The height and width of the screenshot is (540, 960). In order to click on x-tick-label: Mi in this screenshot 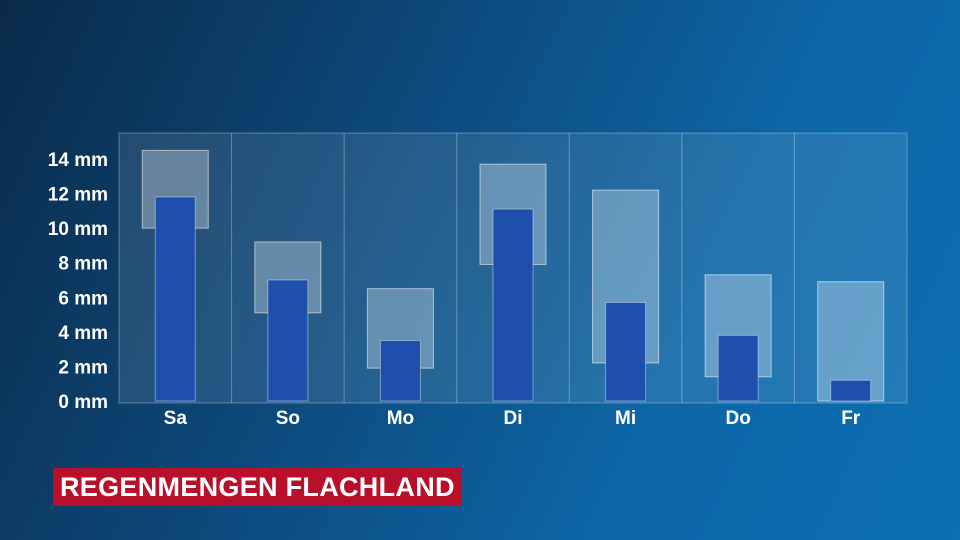, I will do `click(625, 418)`.